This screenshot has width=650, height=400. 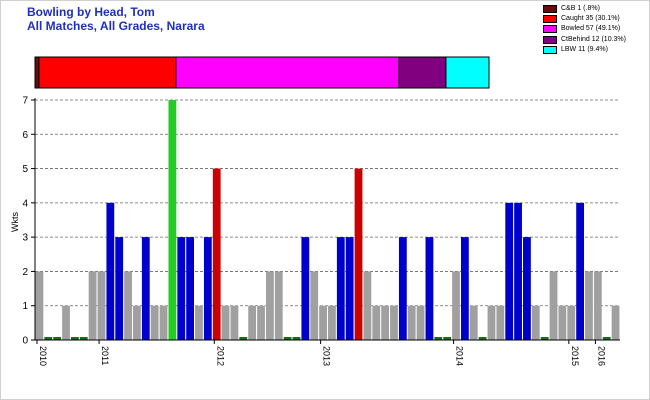 What do you see at coordinates (550, 19) in the screenshot?
I see `legend-swatch-caught` at bounding box center [550, 19].